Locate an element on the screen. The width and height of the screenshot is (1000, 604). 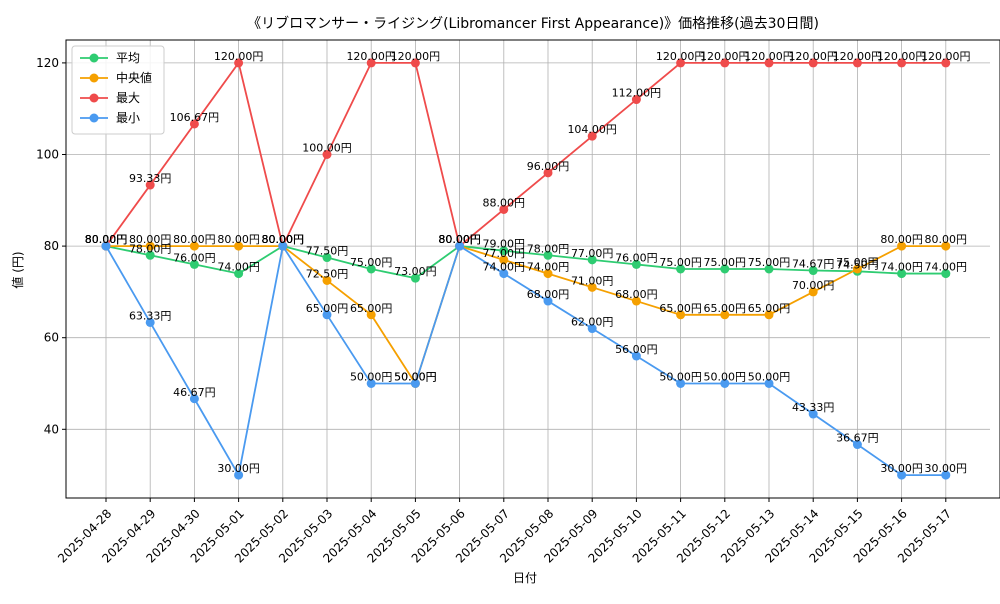
data-label: 76.00円 is located at coordinates (194, 257).